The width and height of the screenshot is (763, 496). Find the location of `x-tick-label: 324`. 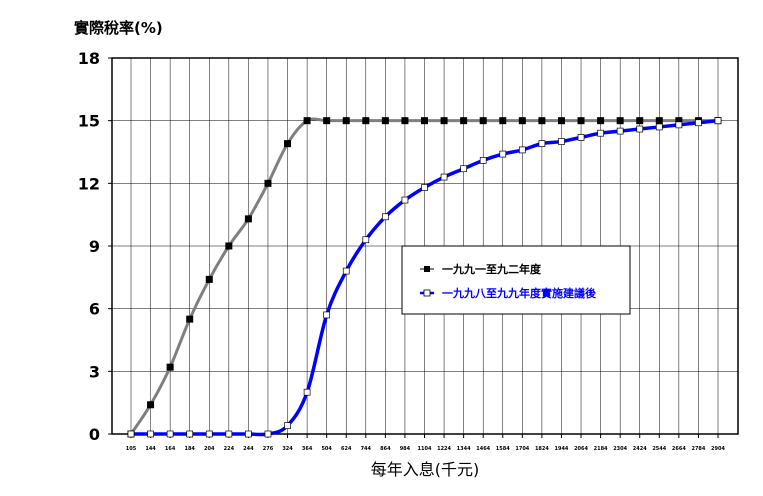

x-tick-label: 324 is located at coordinates (287, 449).